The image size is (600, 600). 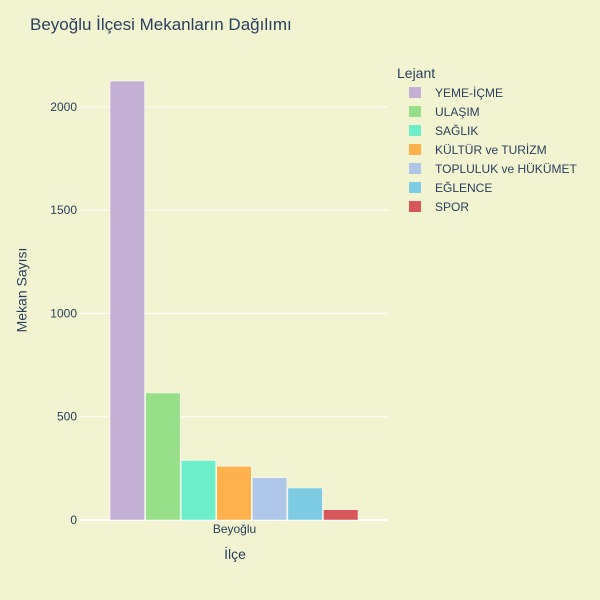 What do you see at coordinates (416, 73) in the screenshot?
I see `legend-title: Lejant` at bounding box center [416, 73].